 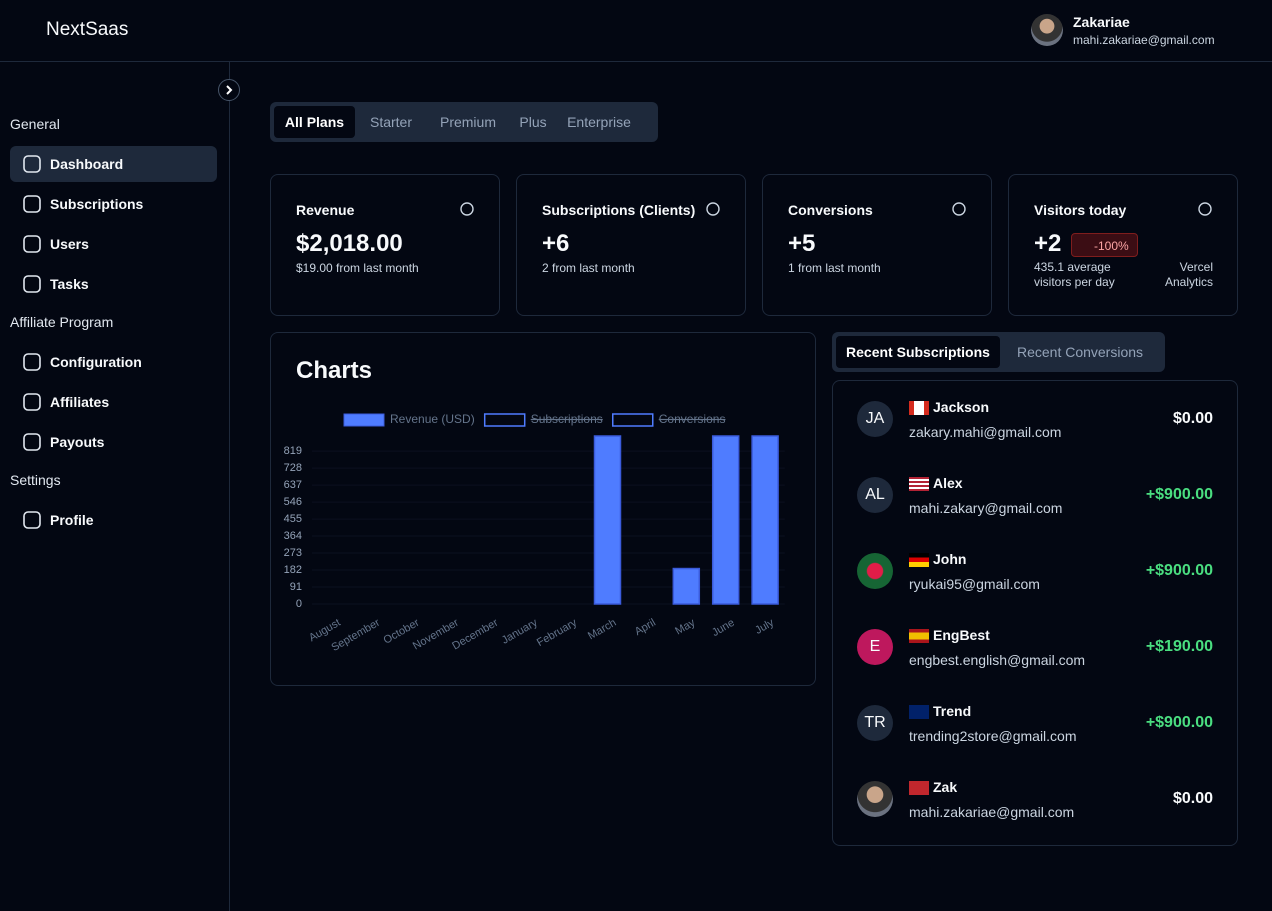 What do you see at coordinates (599, 122) in the screenshot?
I see `plan-tab: Enterprise` at bounding box center [599, 122].